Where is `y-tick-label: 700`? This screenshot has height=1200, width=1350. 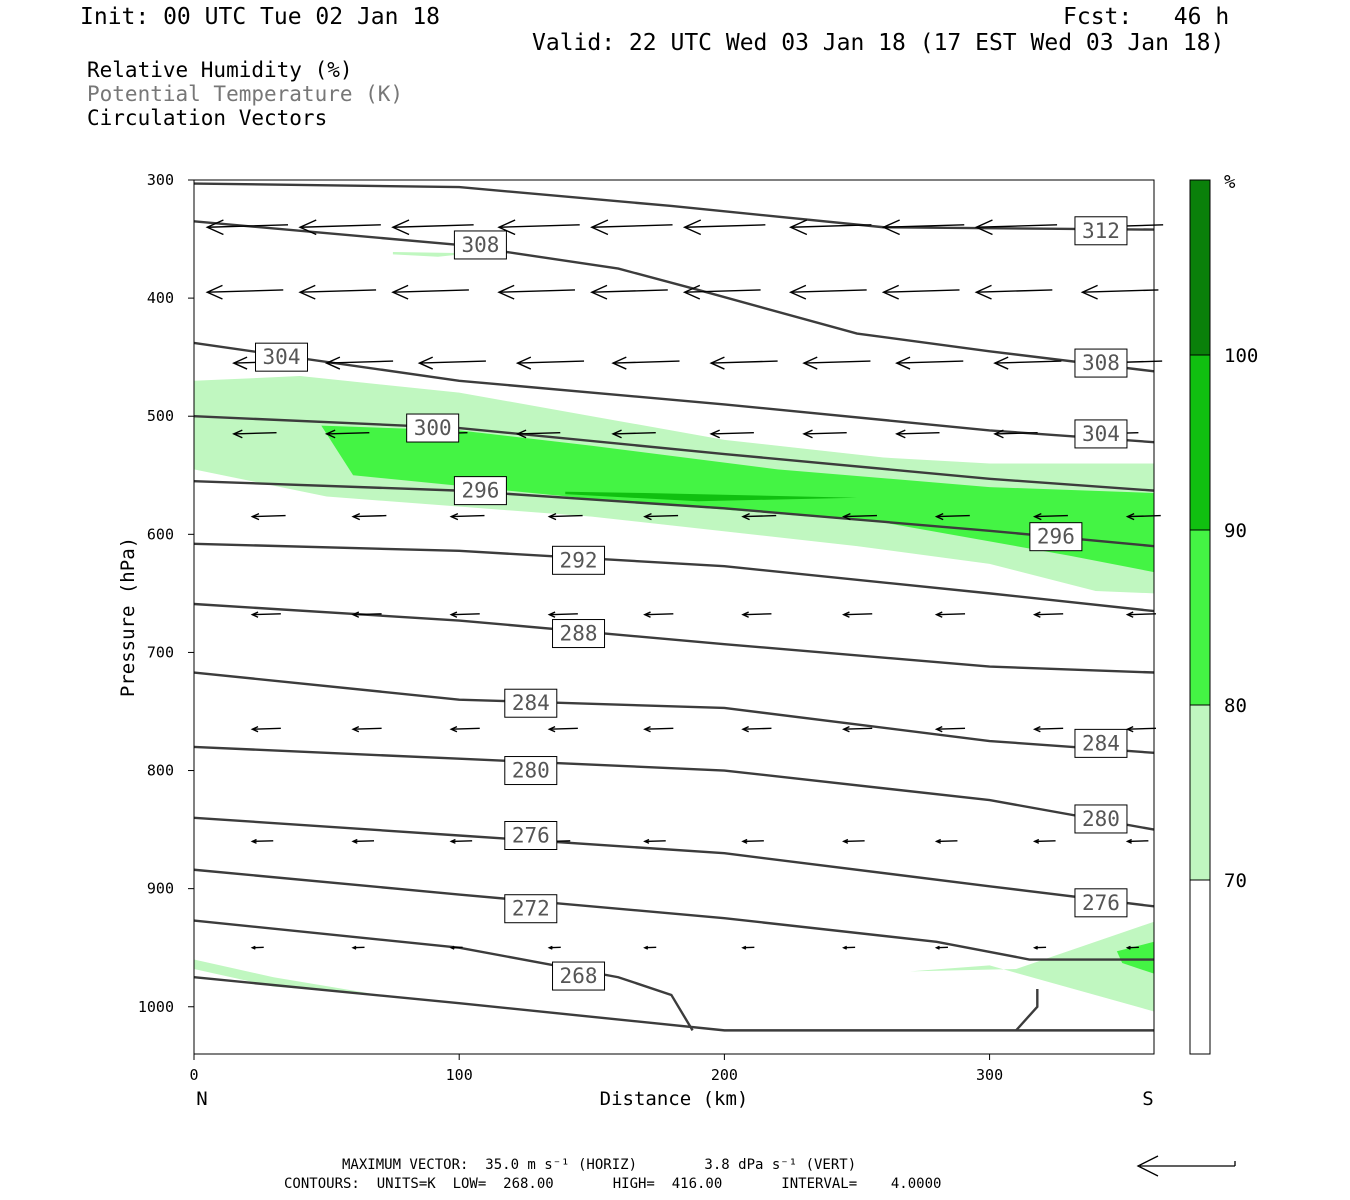
y-tick-label: 700 is located at coordinates (160, 652).